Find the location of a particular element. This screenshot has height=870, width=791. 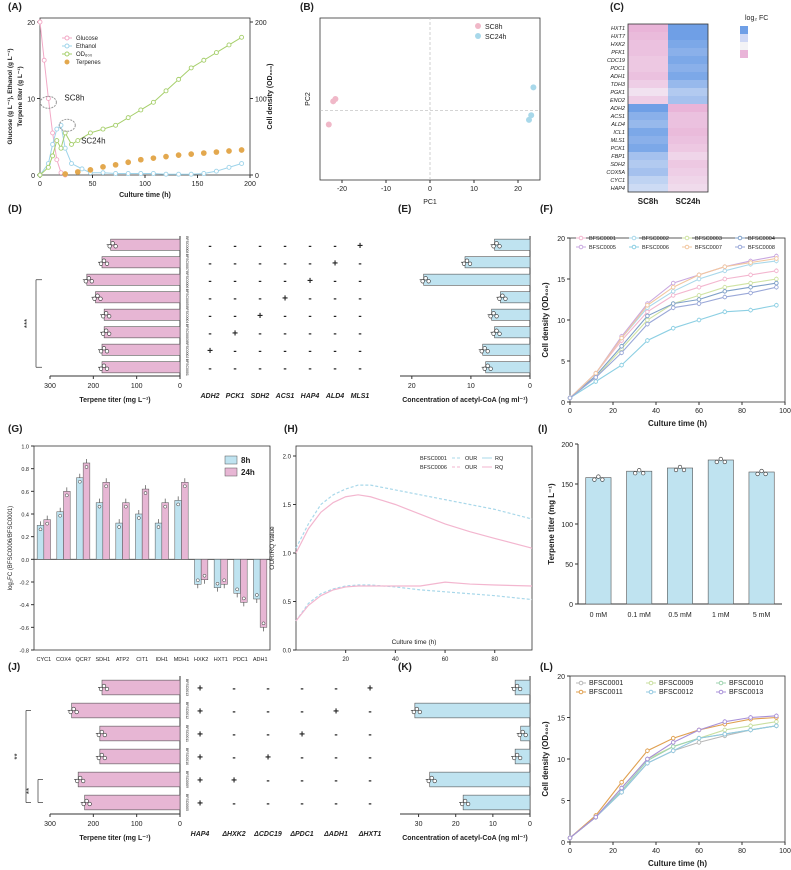

gene-label: ΔCDC19 is located at coordinates (267, 834).